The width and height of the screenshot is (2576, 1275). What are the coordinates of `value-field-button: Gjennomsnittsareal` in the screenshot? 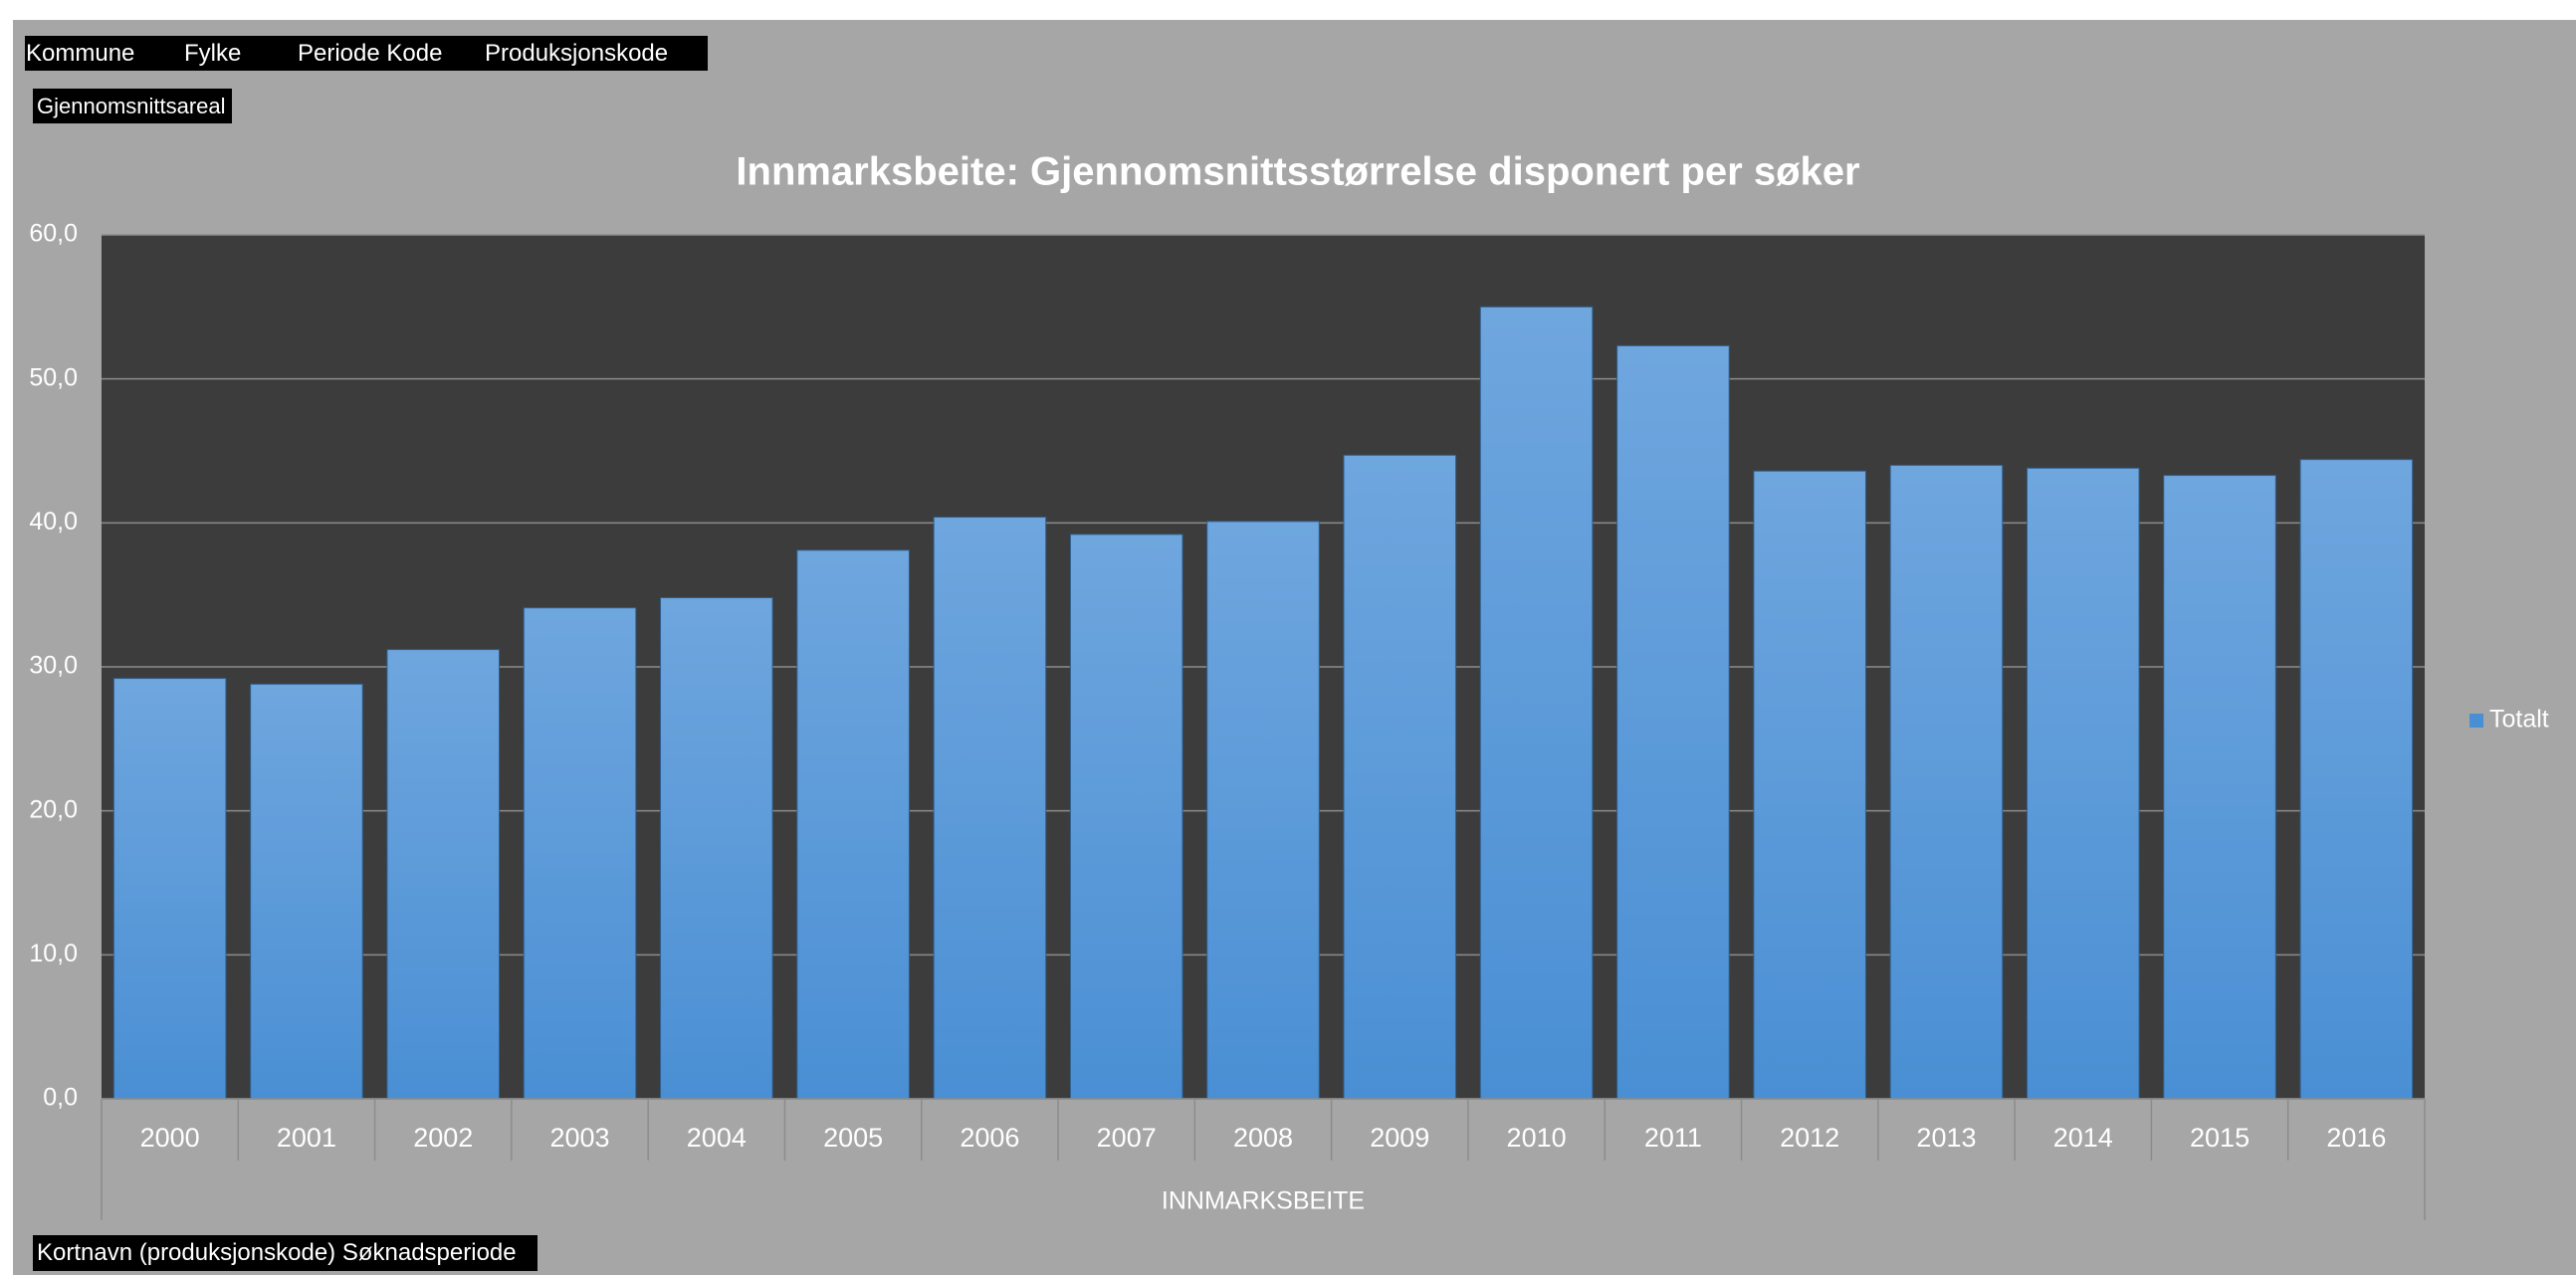 It's located at (132, 106).